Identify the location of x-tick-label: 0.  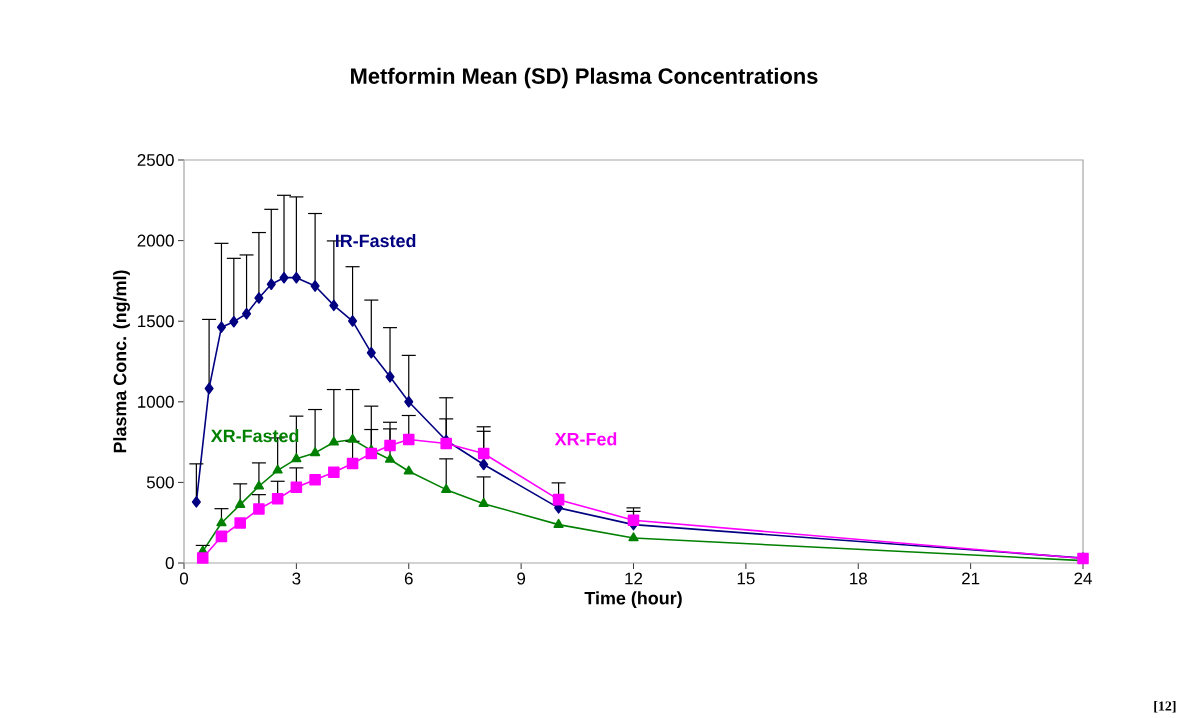
(184, 578).